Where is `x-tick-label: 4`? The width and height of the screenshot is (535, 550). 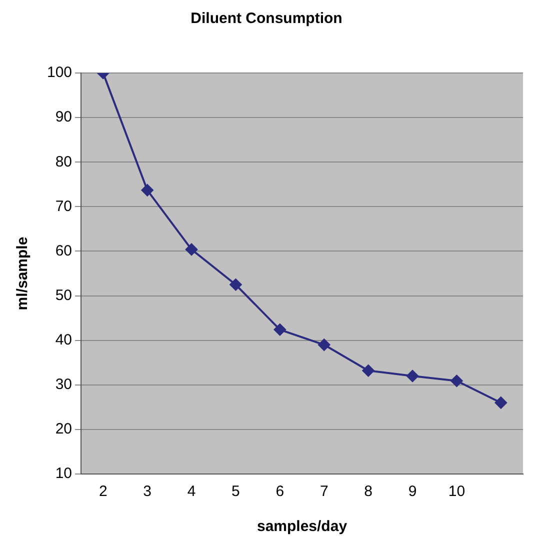
x-tick-label: 4 is located at coordinates (191, 491).